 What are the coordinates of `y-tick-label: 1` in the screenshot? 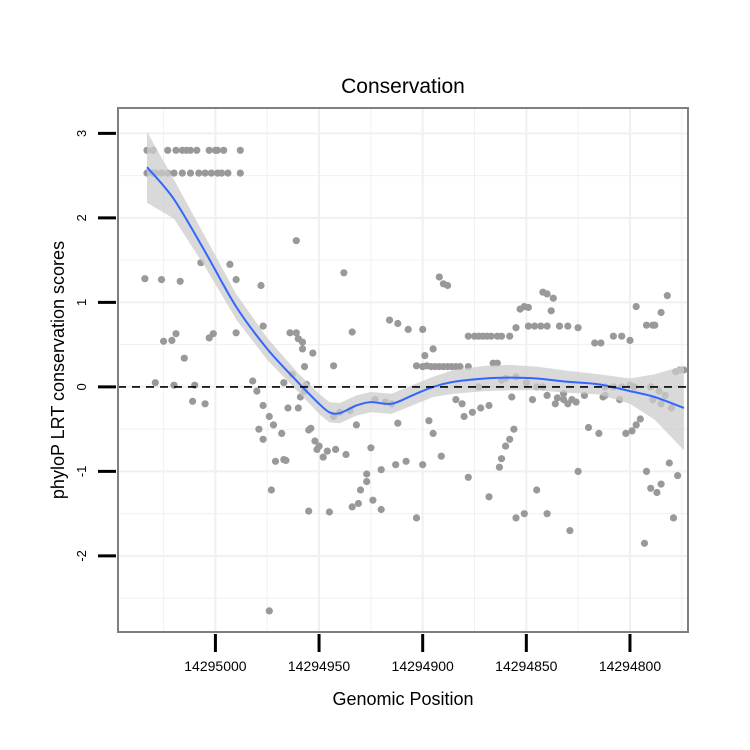 It's located at (81, 302).